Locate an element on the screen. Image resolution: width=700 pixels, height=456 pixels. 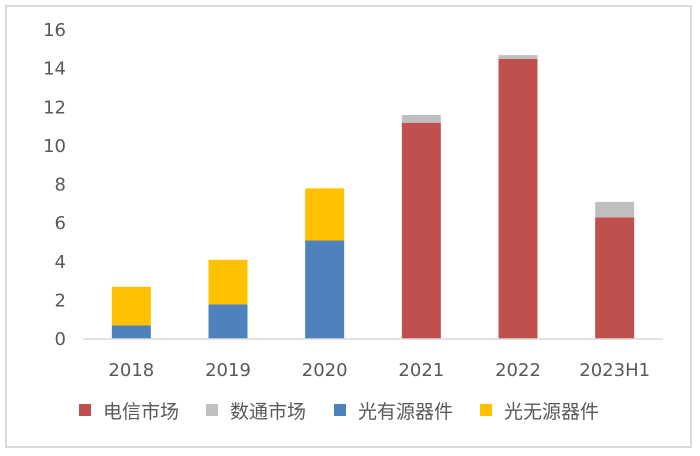
legend-item: 光有源器件 is located at coordinates (393, 412).